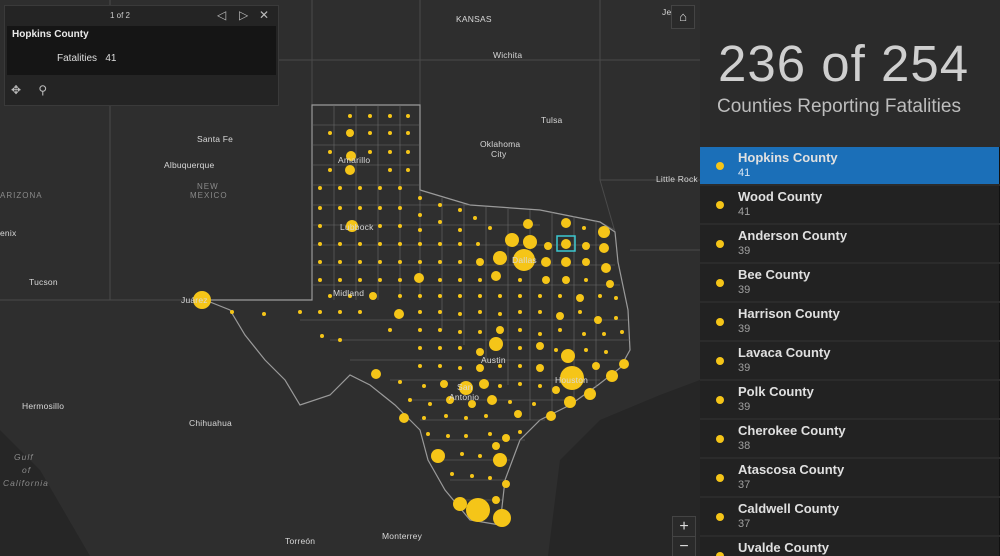  I want to click on list-item: Polk County 39, so click(850, 399).